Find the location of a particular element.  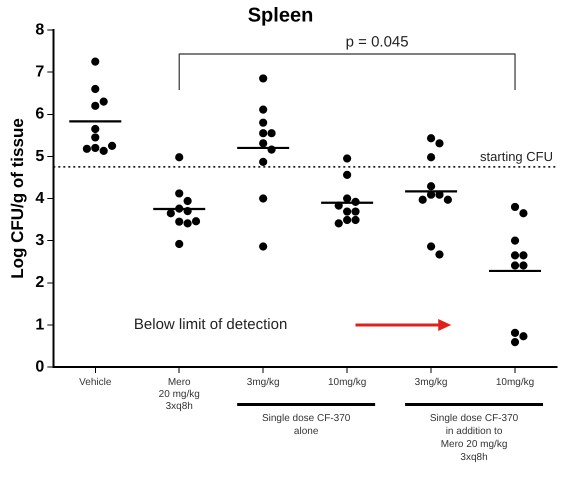

annotation: Below limit of detection is located at coordinates (211, 325).